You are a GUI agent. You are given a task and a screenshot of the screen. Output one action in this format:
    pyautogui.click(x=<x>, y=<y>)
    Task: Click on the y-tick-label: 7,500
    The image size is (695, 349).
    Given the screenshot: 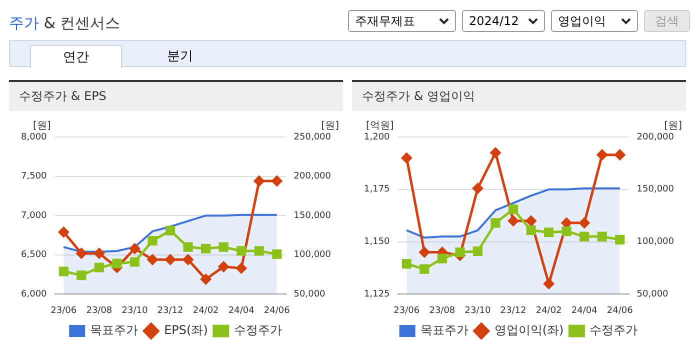 What is the action you would take?
    pyautogui.click(x=34, y=177)
    